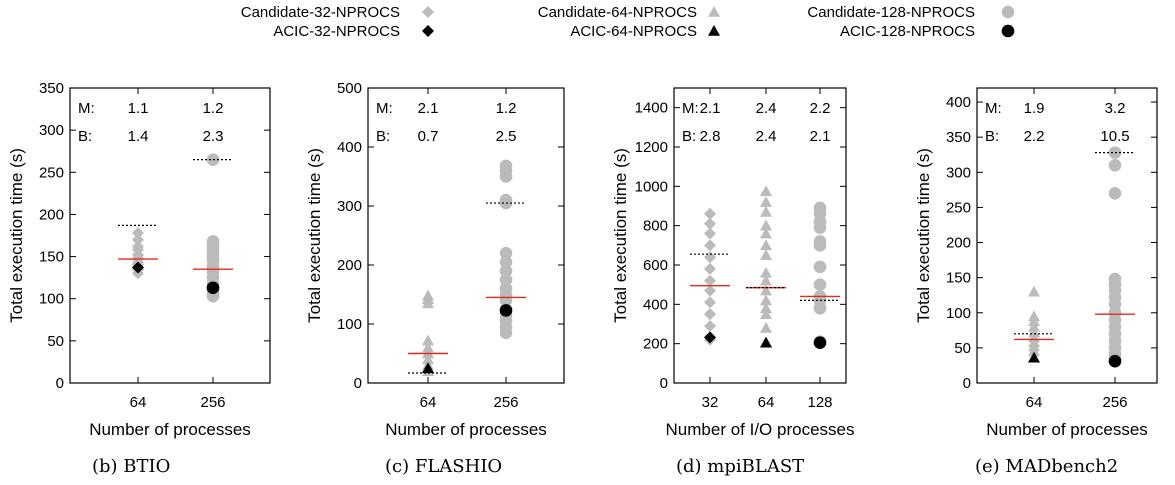 The image size is (1175, 485). I want to click on legend-label: Candidate-128-NPROCS, so click(891, 12).